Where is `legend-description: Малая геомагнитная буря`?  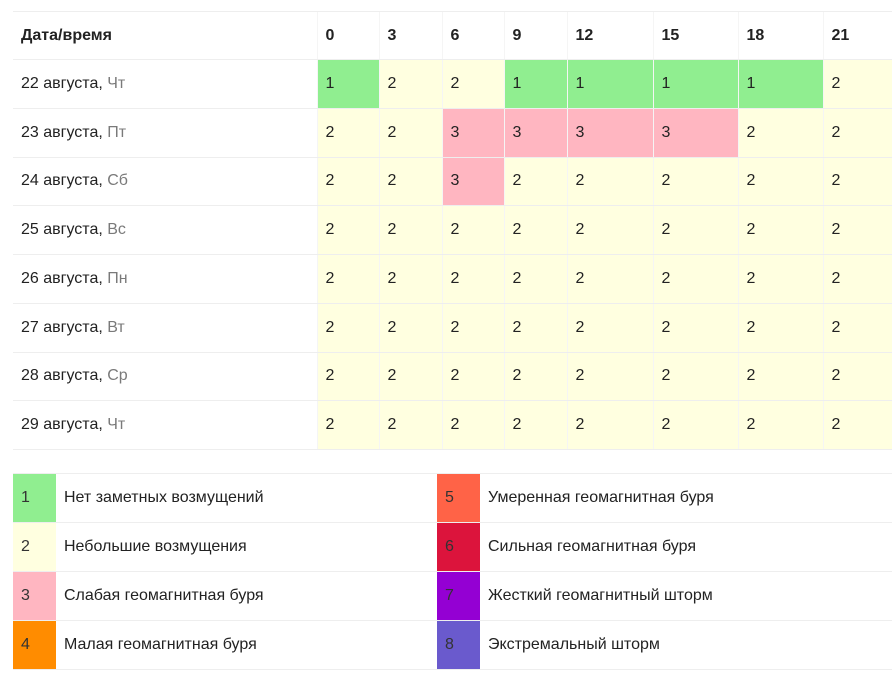 legend-description: Малая геомагнитная буря is located at coordinates (246, 645).